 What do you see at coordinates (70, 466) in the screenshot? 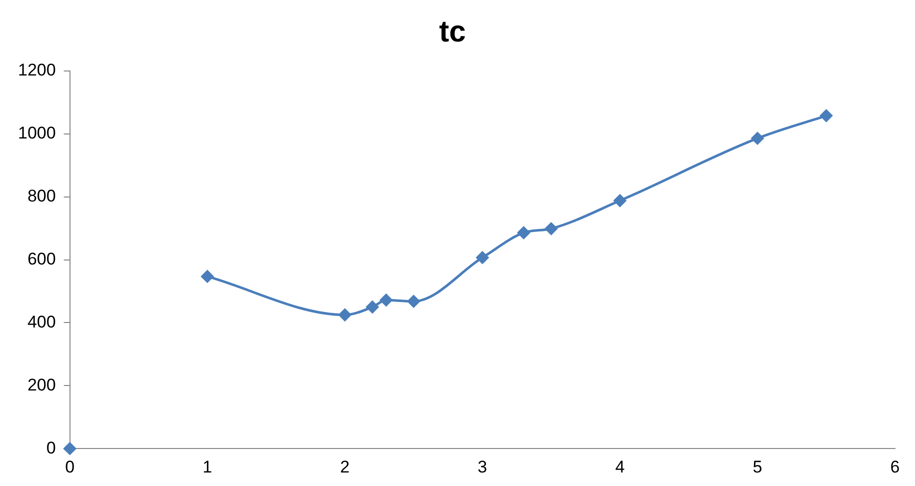
I see `x-tick-label: 0` at bounding box center [70, 466].